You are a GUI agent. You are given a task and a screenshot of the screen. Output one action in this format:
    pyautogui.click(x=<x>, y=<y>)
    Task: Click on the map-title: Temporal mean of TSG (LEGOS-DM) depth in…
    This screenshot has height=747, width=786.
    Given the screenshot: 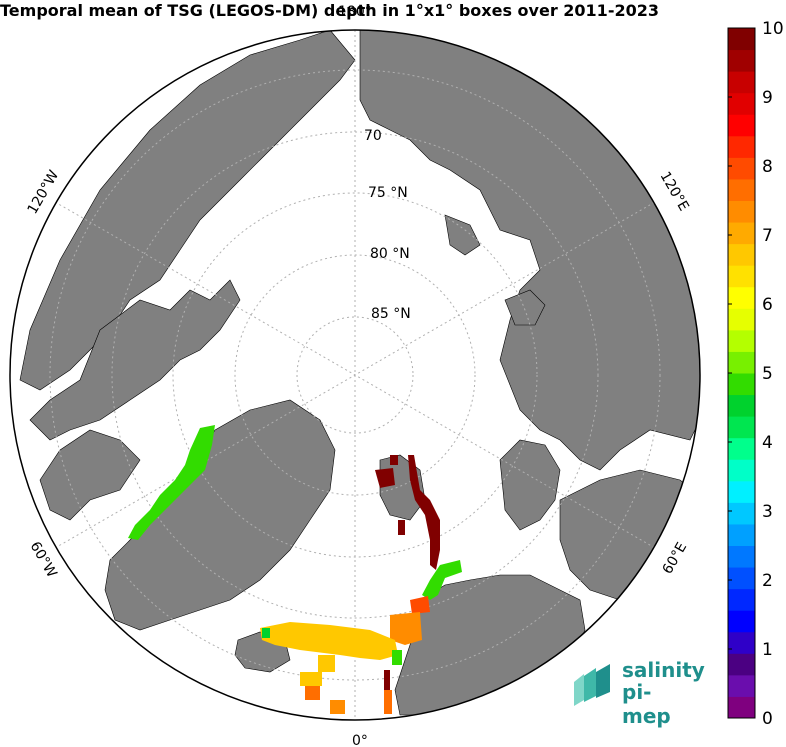 What is the action you would take?
    pyautogui.click(x=329, y=10)
    